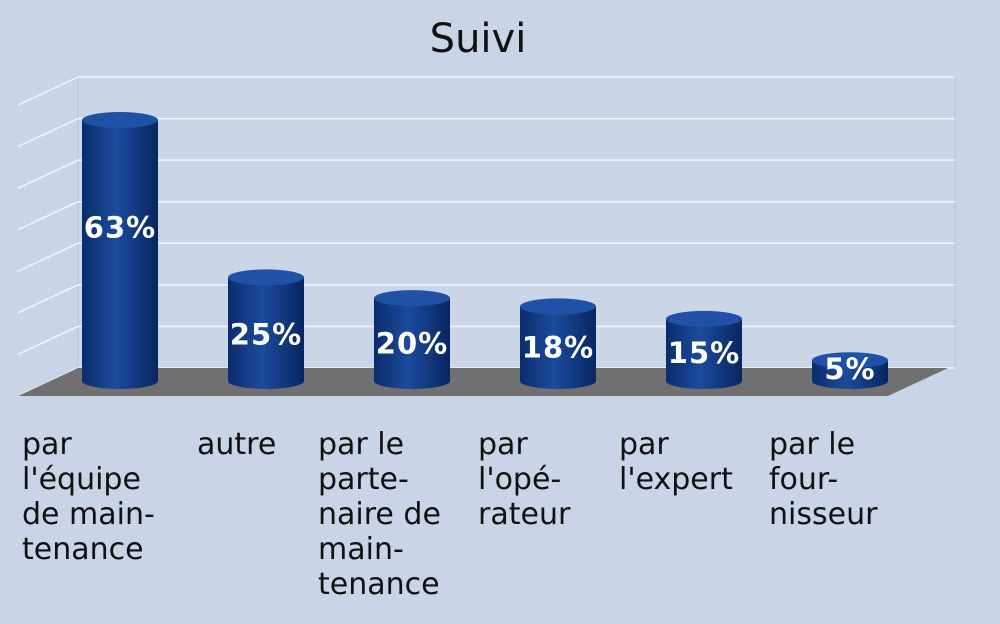 The image size is (1000, 624). I want to click on category-label: par l'équipe de main-tenance, so click(88, 497).